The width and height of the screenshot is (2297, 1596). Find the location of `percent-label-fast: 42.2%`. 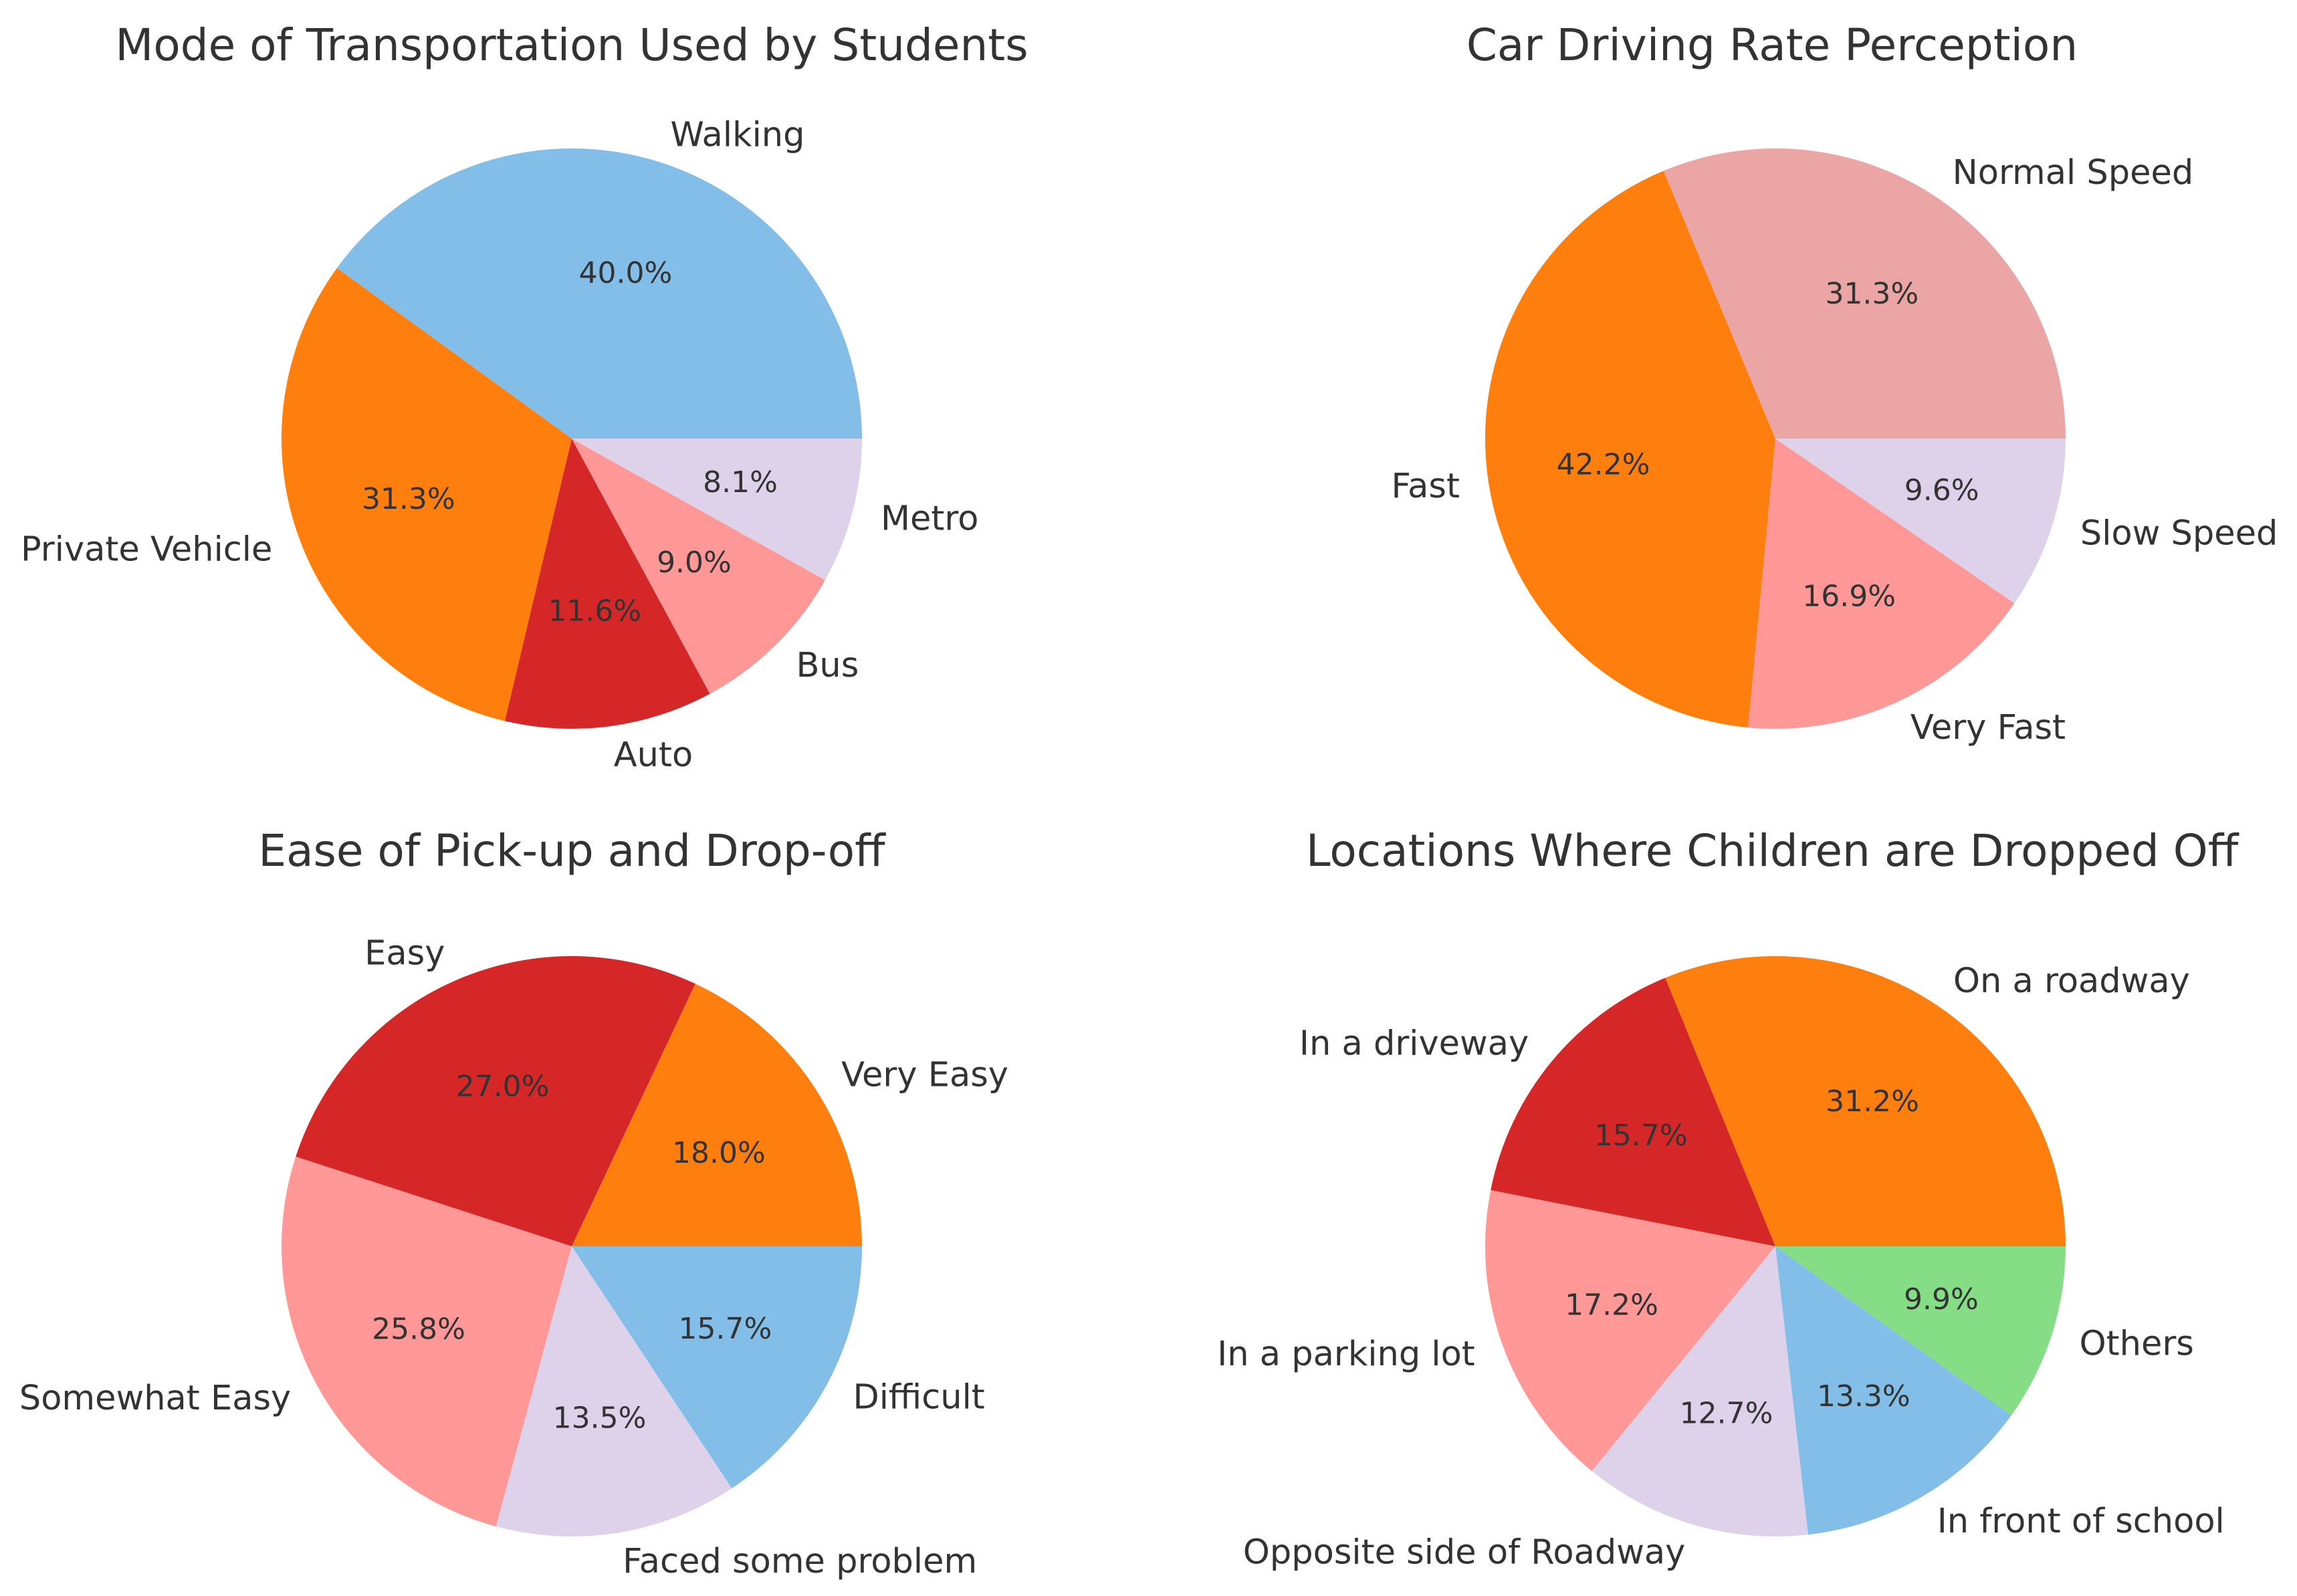

percent-label-fast: 42.2% is located at coordinates (1603, 465).